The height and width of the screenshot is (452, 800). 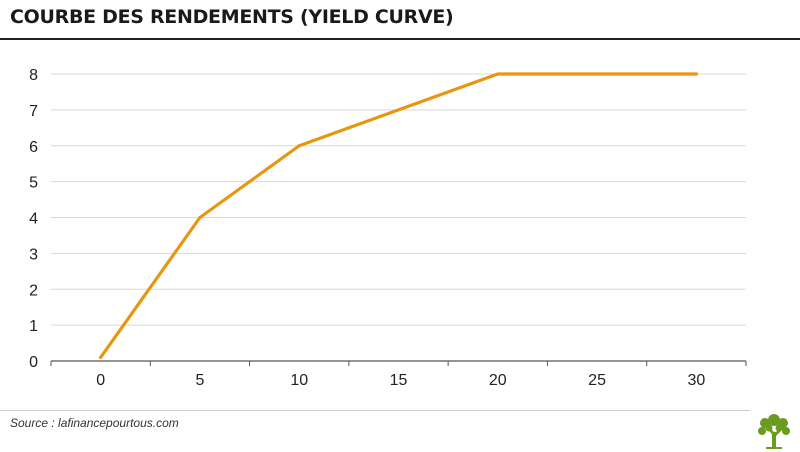 I want to click on y-tick-label: 8, so click(x=33, y=75).